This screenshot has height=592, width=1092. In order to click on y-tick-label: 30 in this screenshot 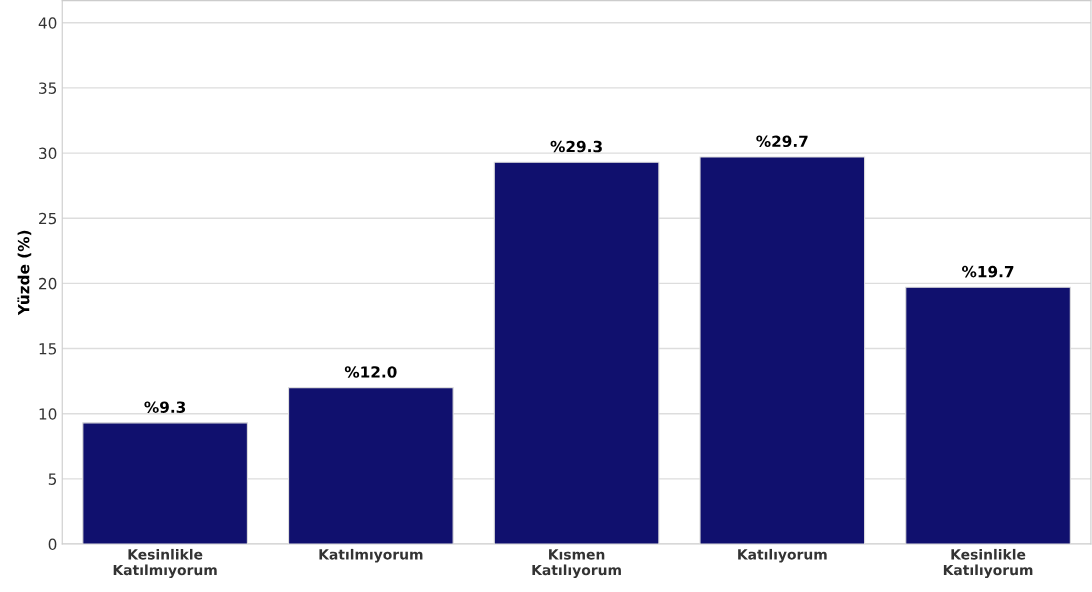, I will do `click(48, 153)`.